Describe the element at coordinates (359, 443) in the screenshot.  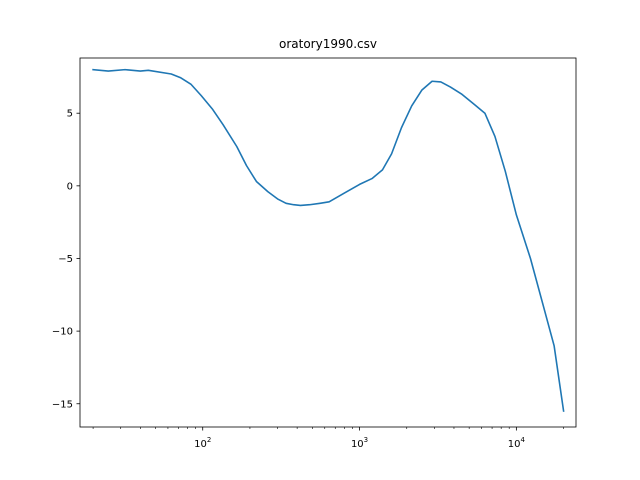
I see `x-tick-label: 10³` at that location.